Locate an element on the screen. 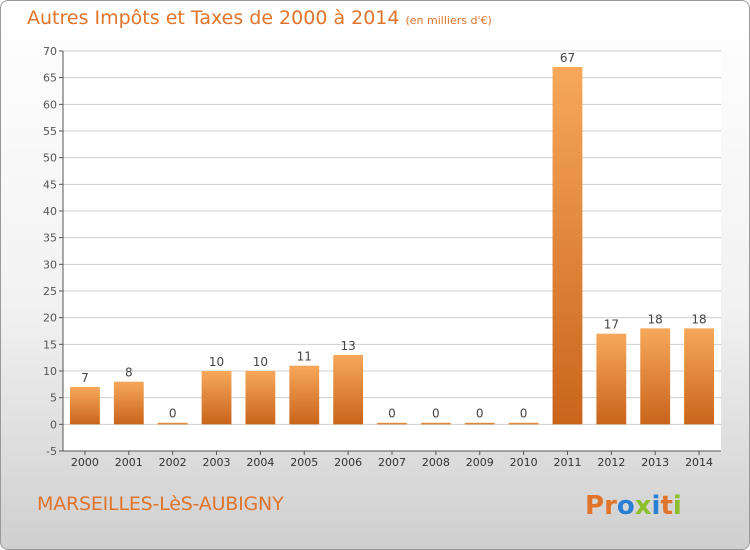 Image resolution: width=750 pixels, height=550 pixels. y-tick-label: 55 is located at coordinates (50, 131).